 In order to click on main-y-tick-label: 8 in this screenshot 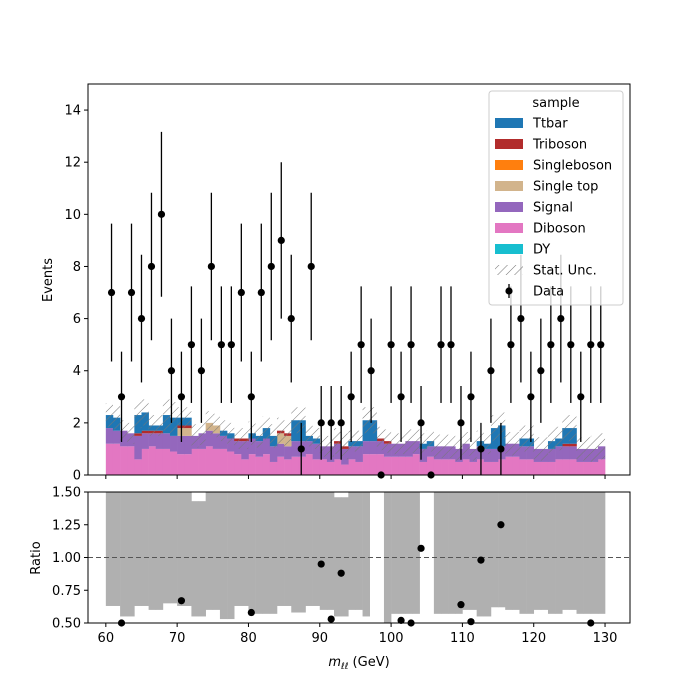, I will do `click(77, 267)`.